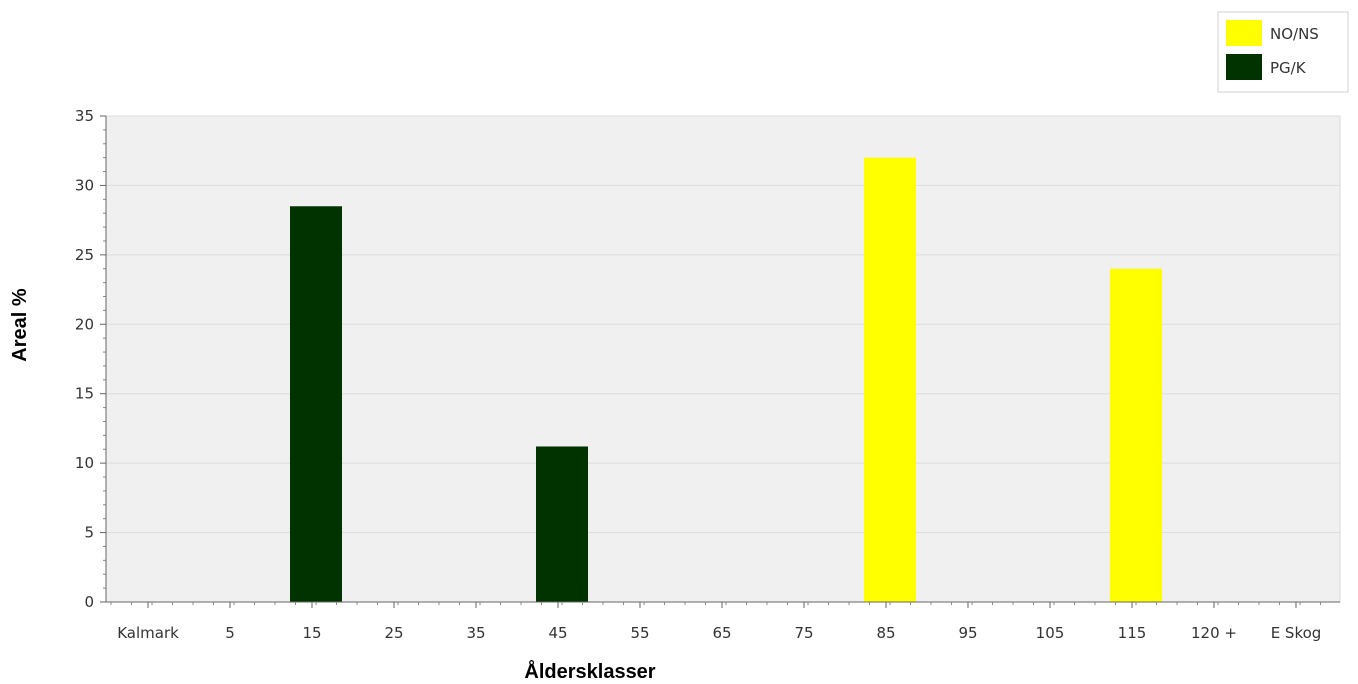 The image size is (1358, 684). What do you see at coordinates (84, 324) in the screenshot?
I see `y-tick-label: 20` at bounding box center [84, 324].